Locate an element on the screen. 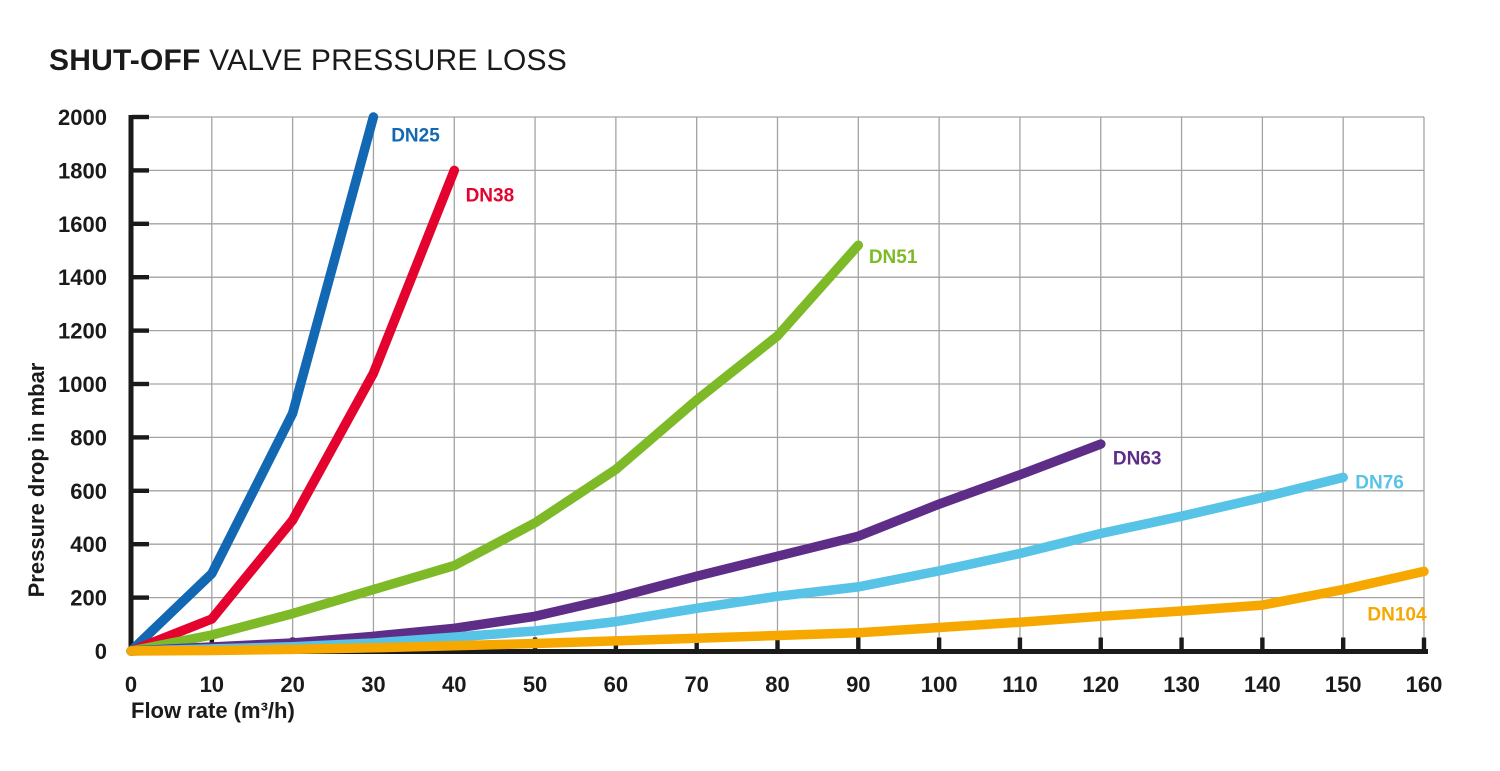  y-tick-label: 1200 is located at coordinates (82, 331).